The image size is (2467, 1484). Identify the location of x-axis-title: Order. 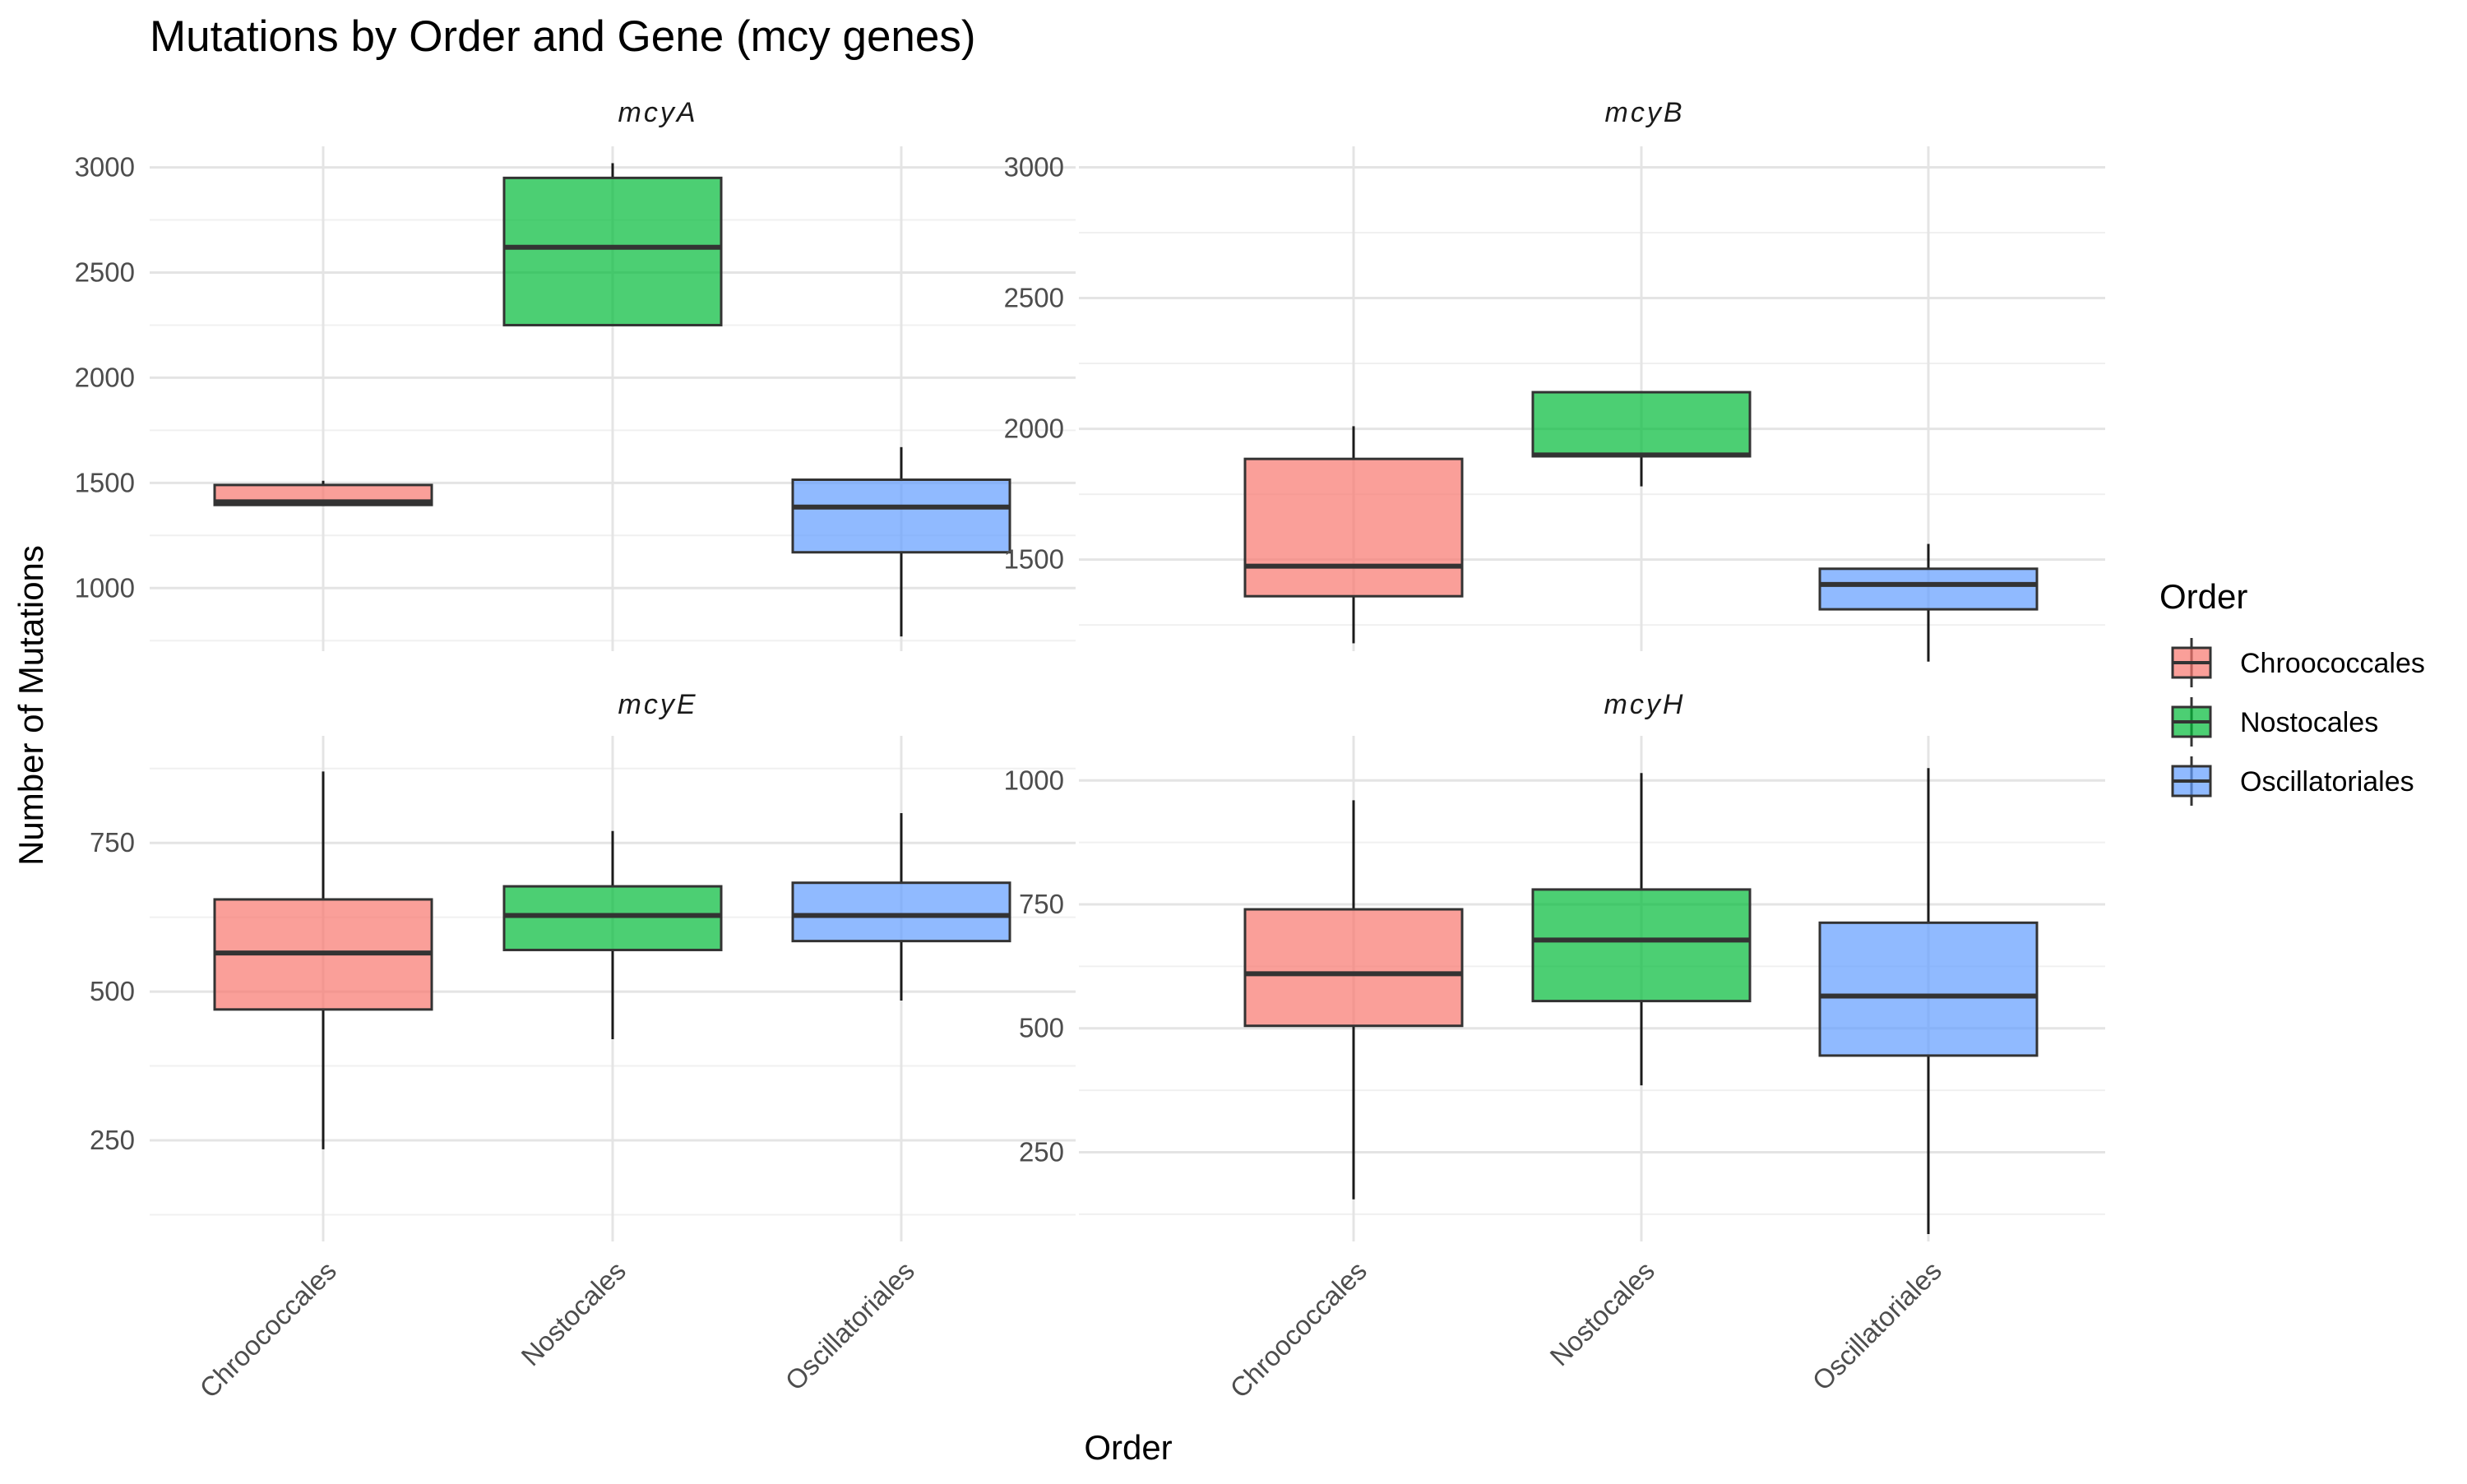
(1128, 1448).